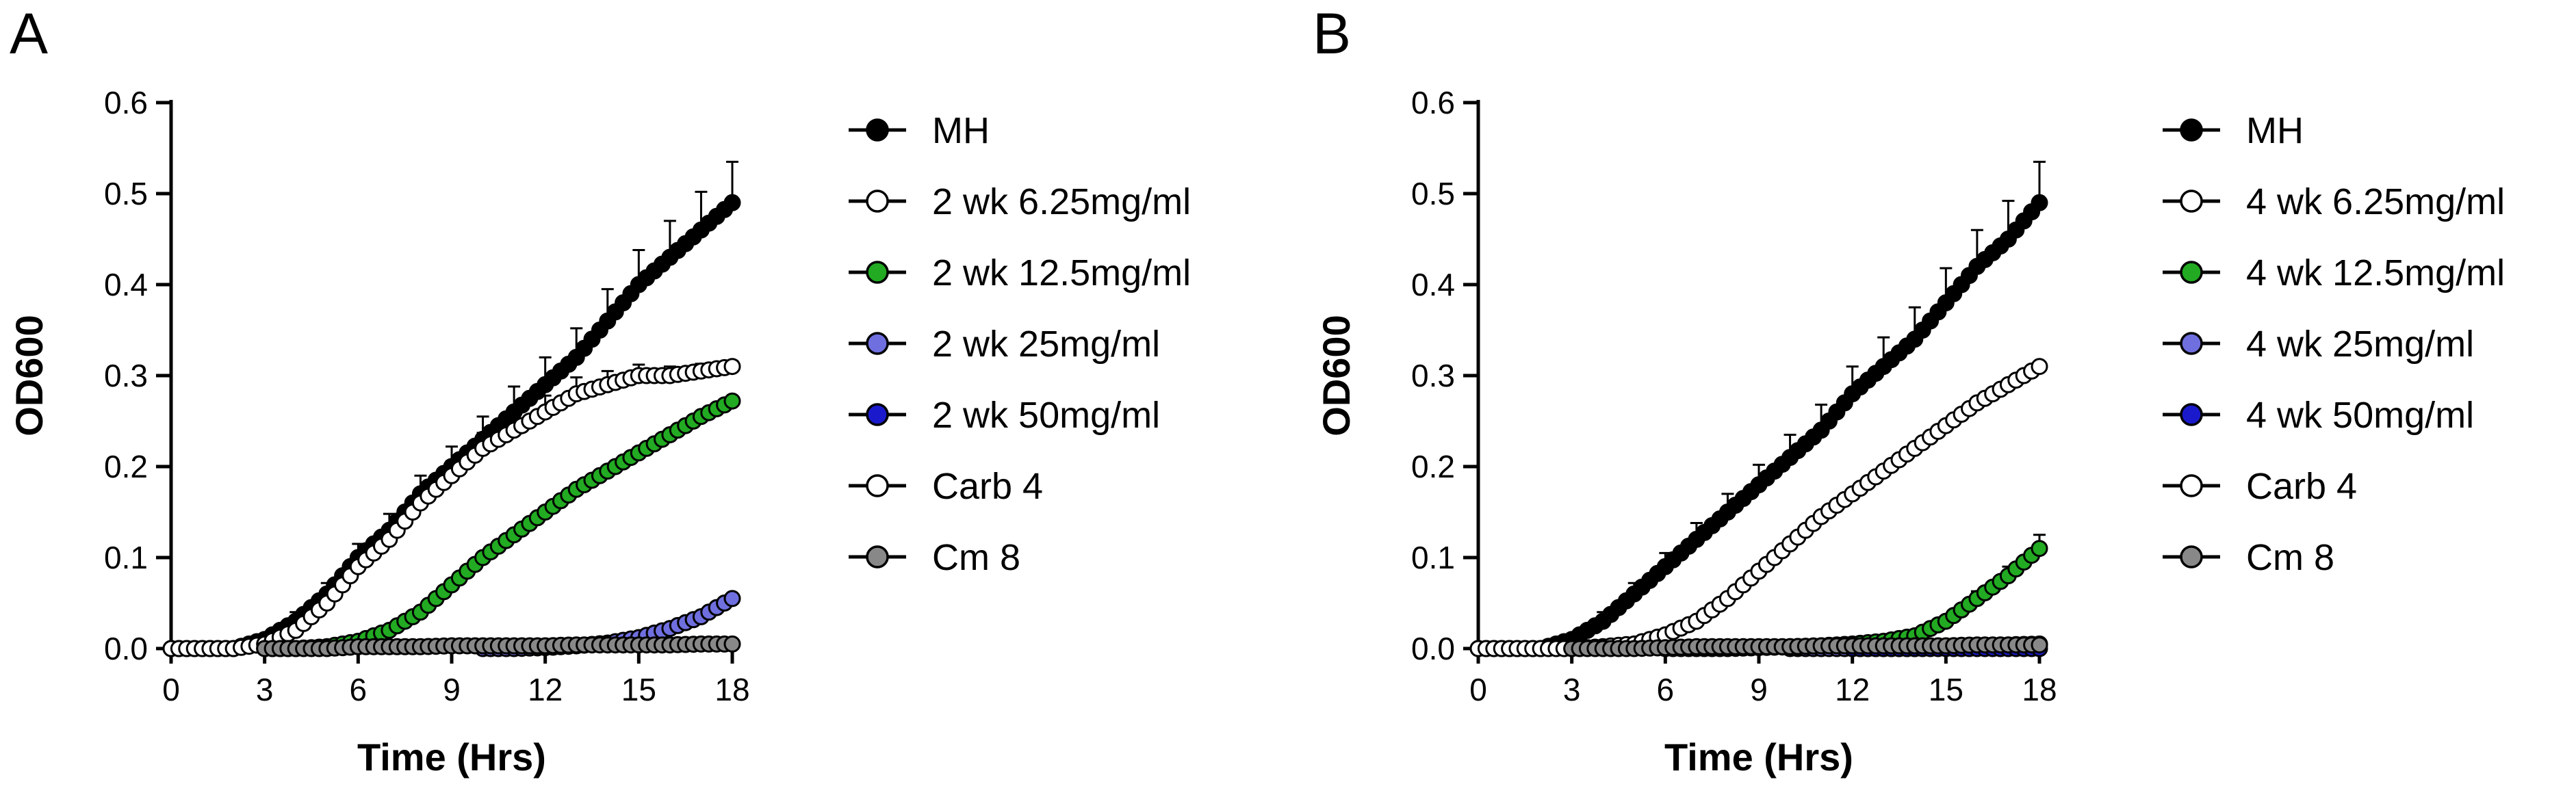 This screenshot has width=2576, height=810. I want to click on panel-a-y-tick-label: 0.2, so click(126, 466).